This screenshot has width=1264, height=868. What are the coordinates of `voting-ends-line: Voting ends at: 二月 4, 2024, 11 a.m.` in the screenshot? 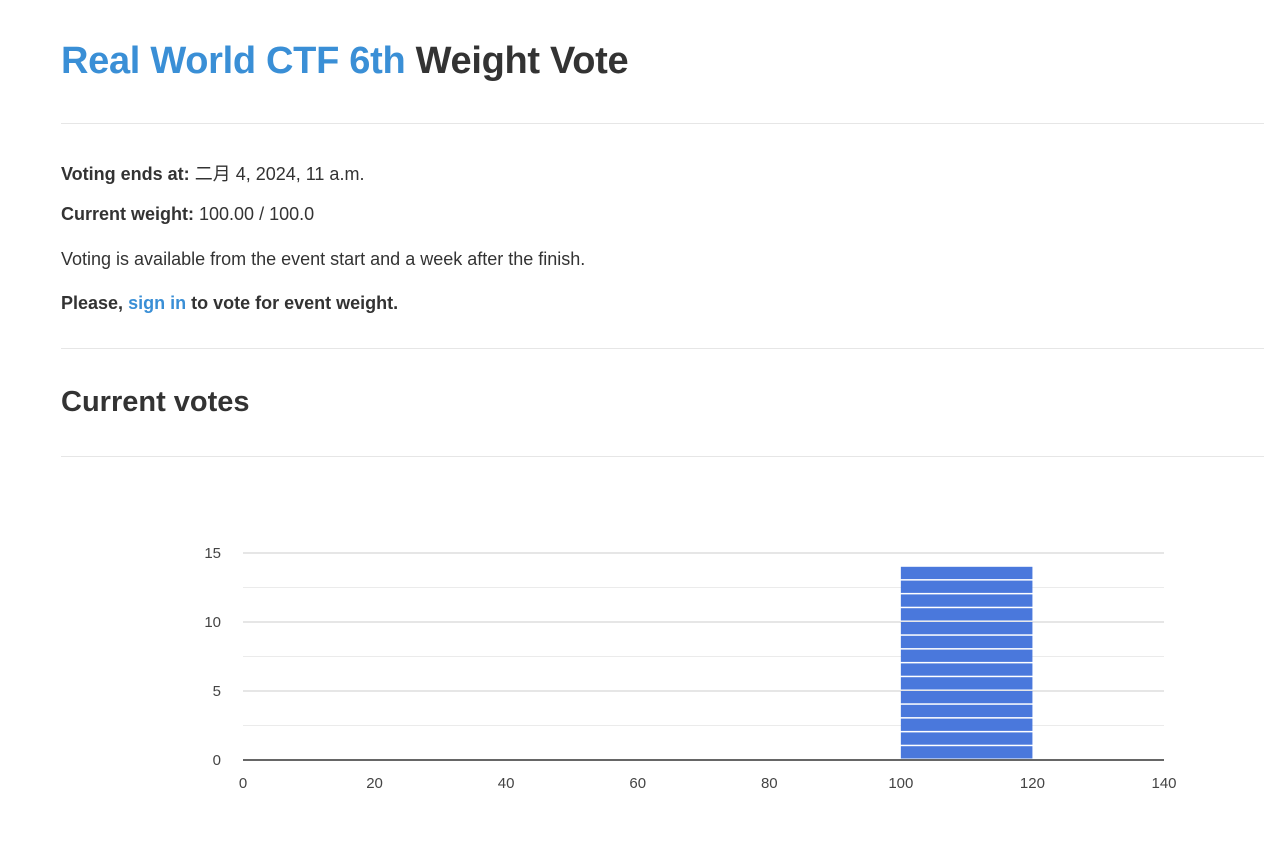 It's located at (212, 173).